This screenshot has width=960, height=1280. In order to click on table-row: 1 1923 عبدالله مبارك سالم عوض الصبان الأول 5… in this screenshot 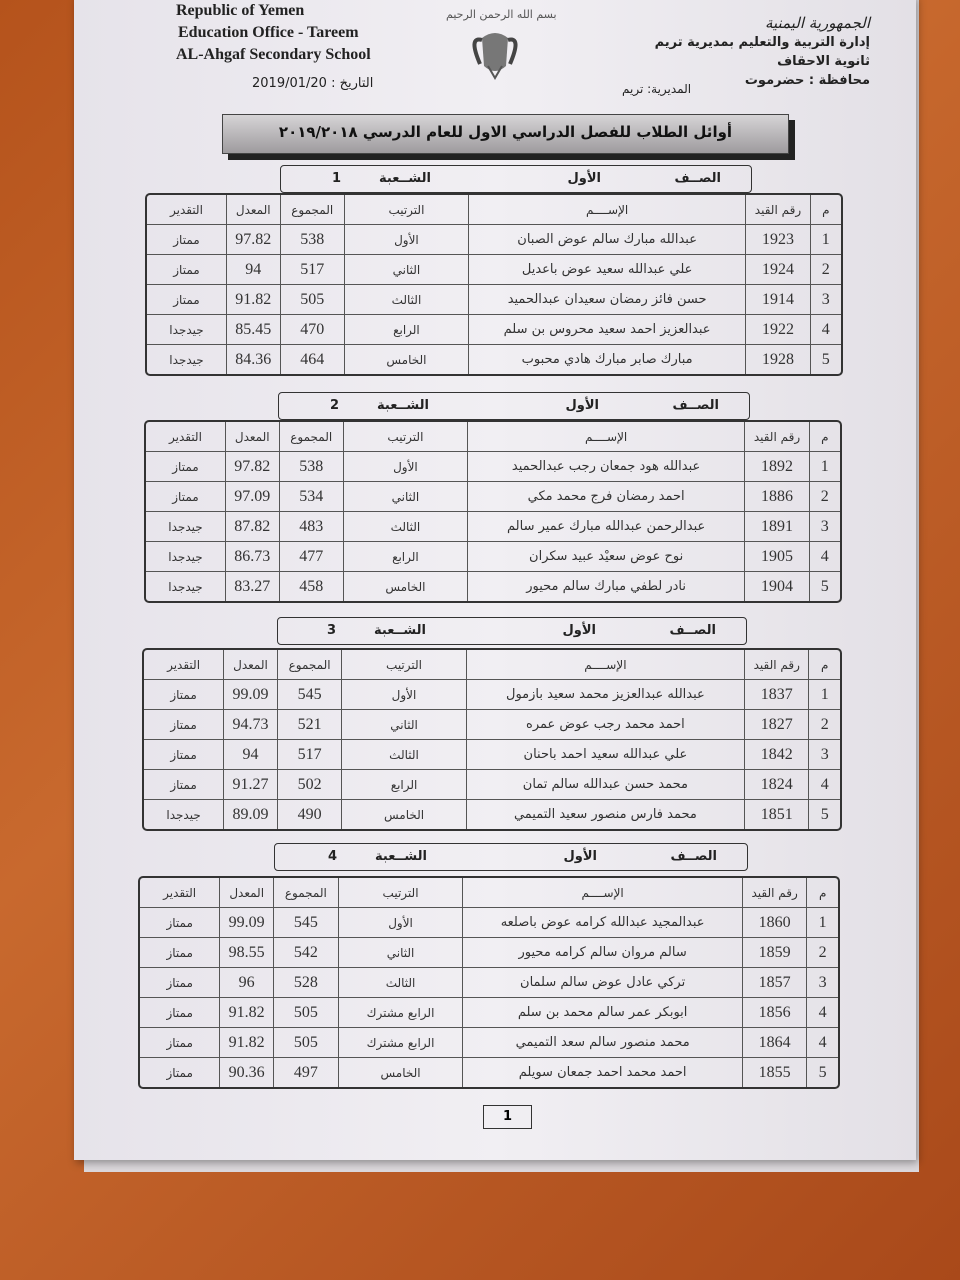, I will do `click(494, 240)`.